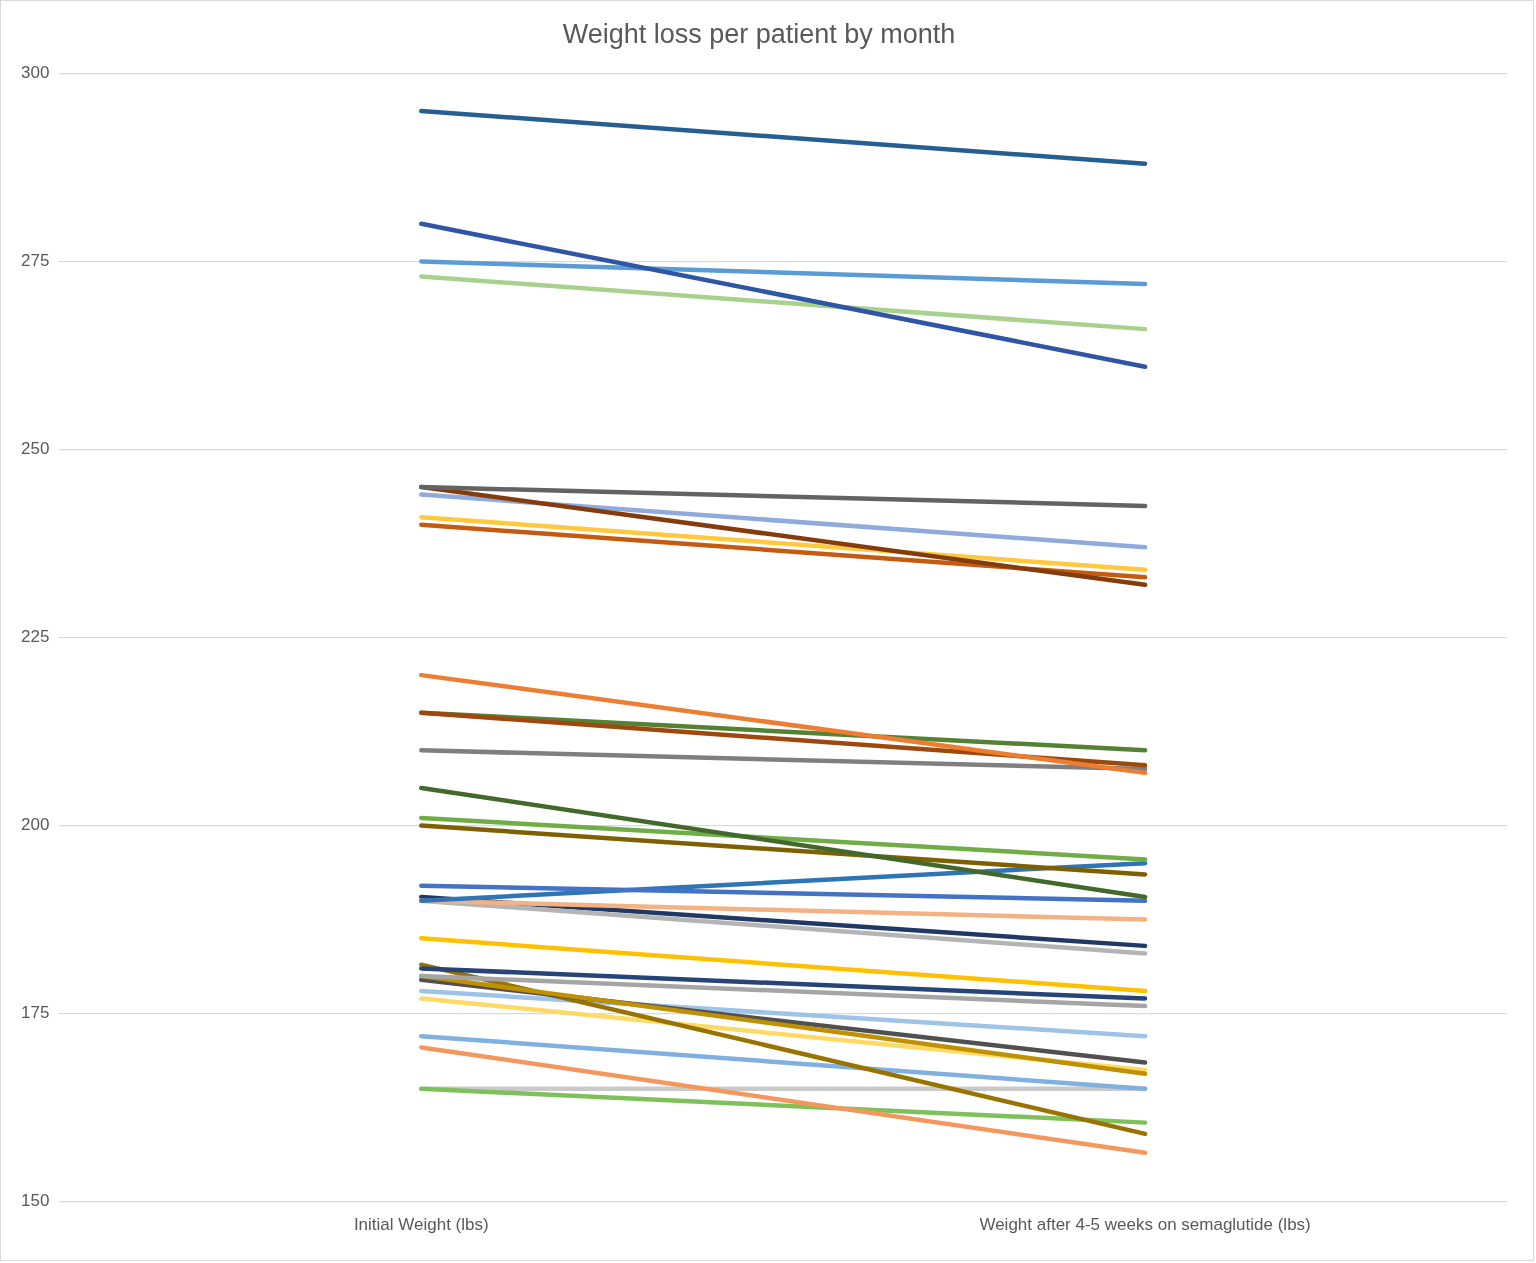  I want to click on y-tick-label: 275, so click(35, 261).